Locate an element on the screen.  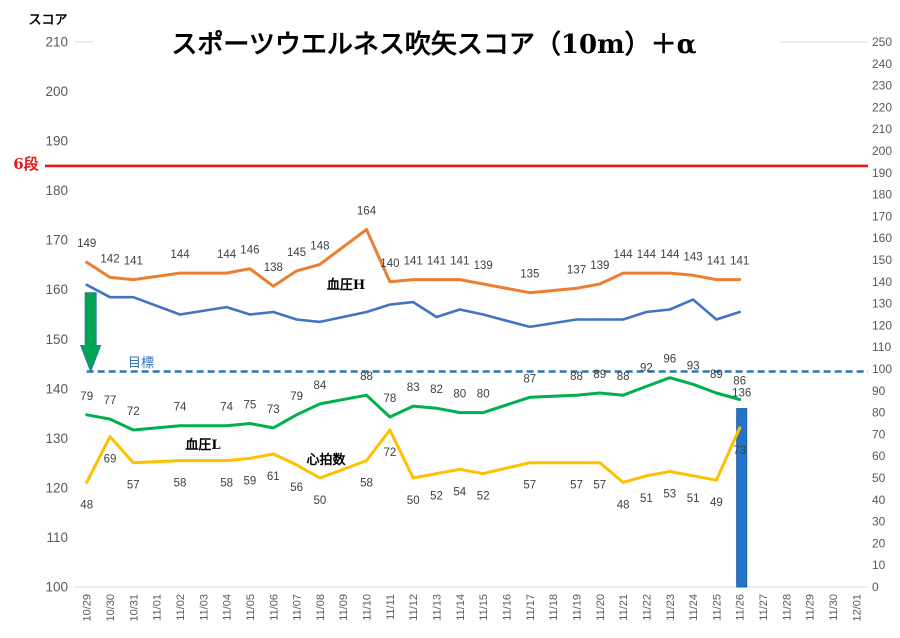
heart-rate-data-label: 72 is located at coordinates (390, 453).